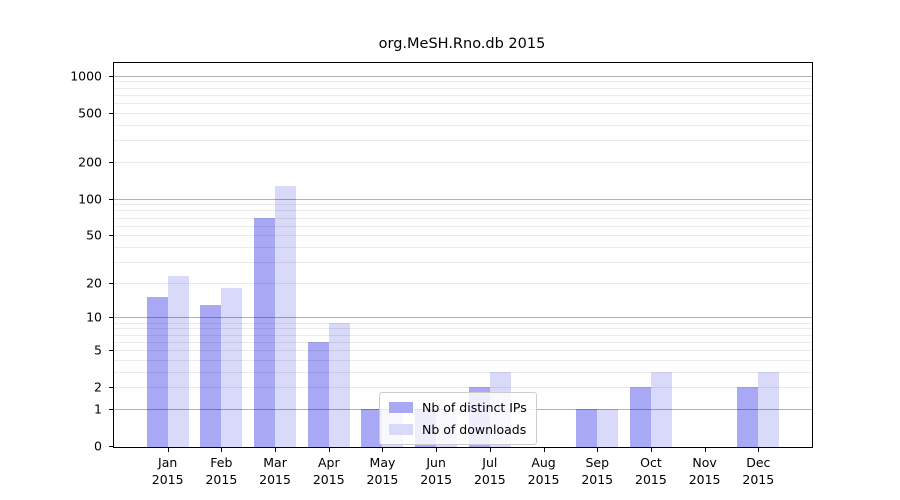  Describe the element at coordinates (94, 283) in the screenshot. I see `y-tick-label: 20` at that location.